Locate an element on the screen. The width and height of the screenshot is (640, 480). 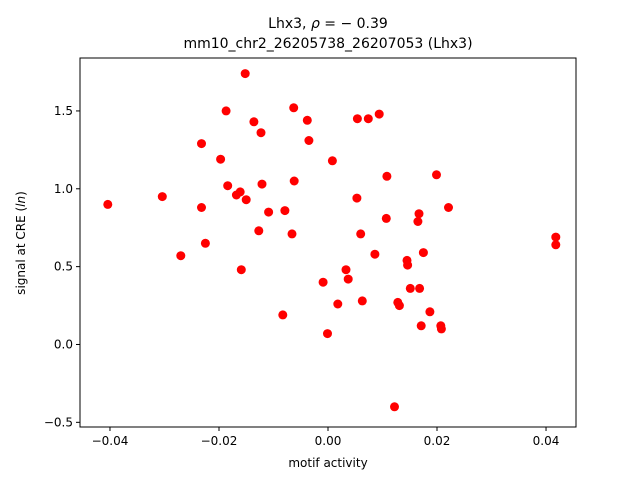
x-tick-label: −0.04 is located at coordinates (110, 441).